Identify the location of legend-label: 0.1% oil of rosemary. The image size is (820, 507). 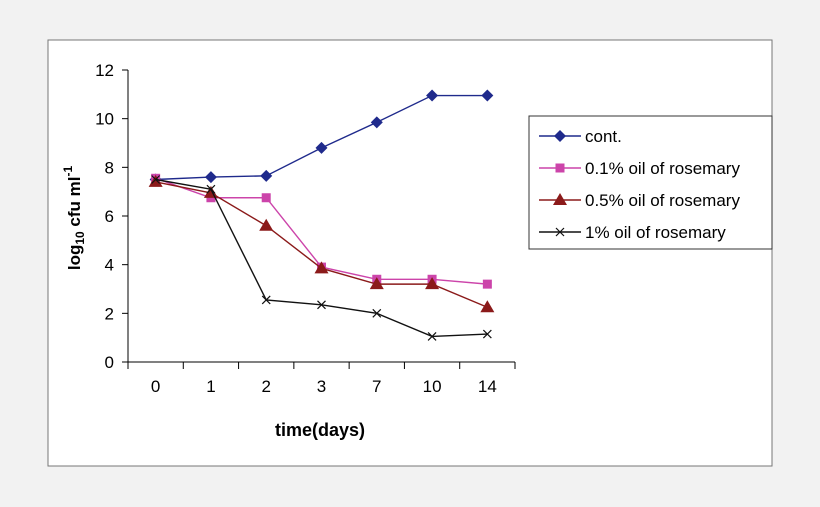
(662, 168).